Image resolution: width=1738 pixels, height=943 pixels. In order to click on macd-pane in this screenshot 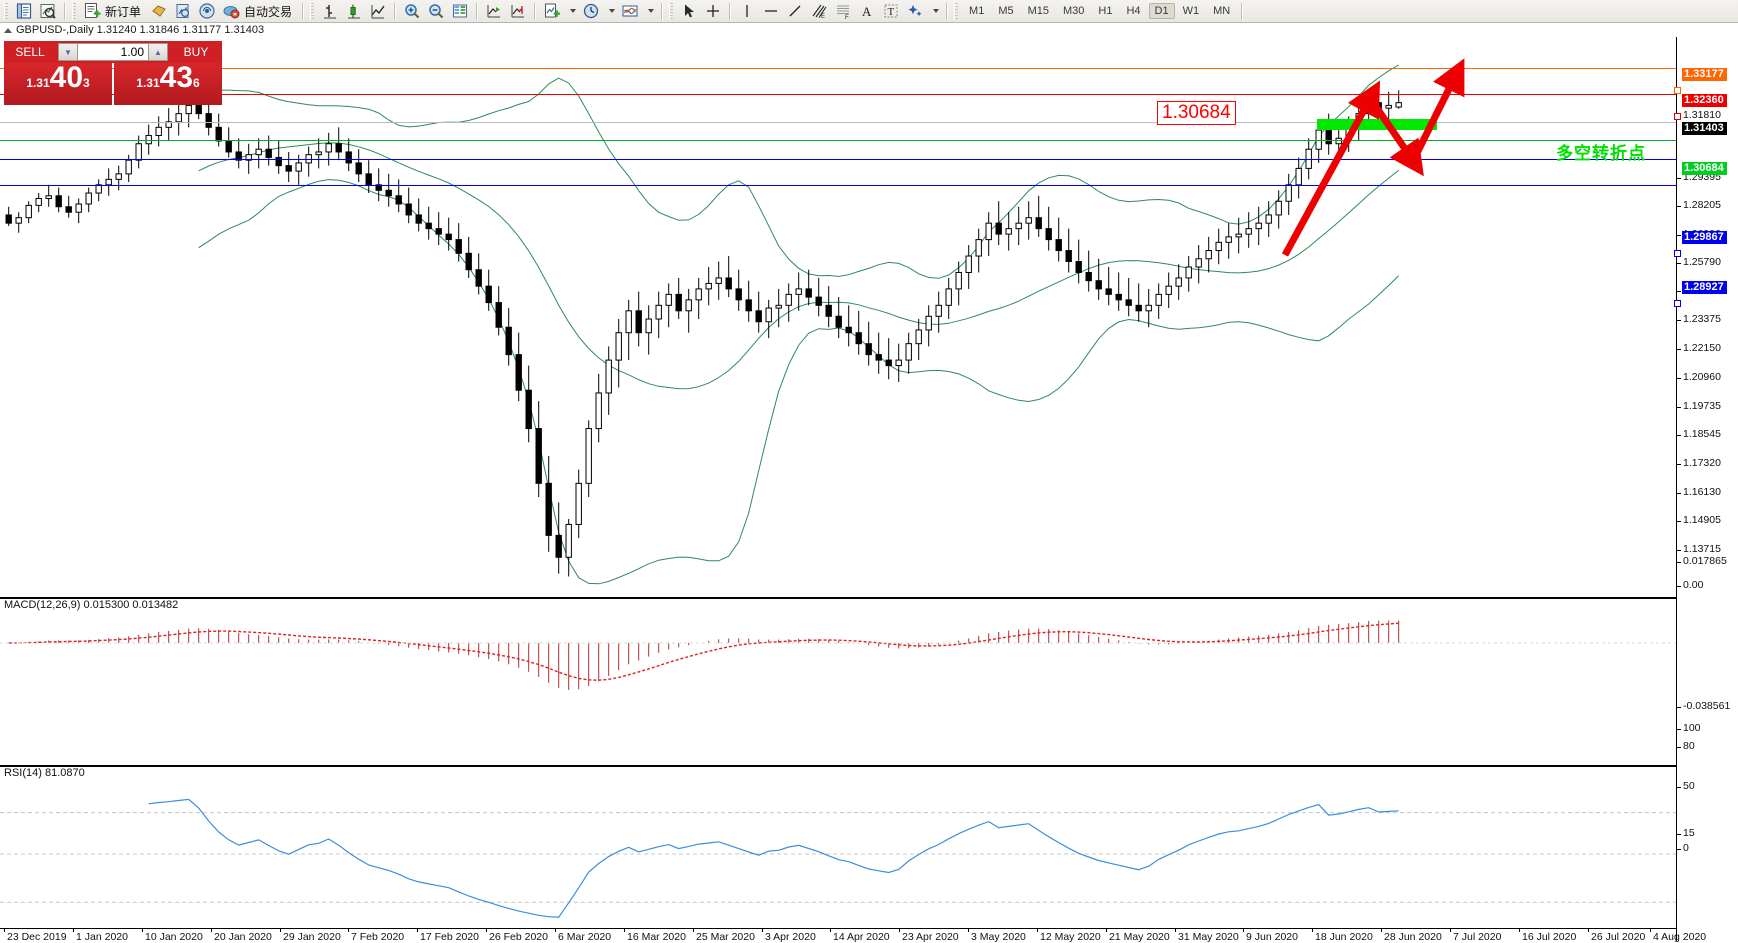, I will do `click(838, 658)`.